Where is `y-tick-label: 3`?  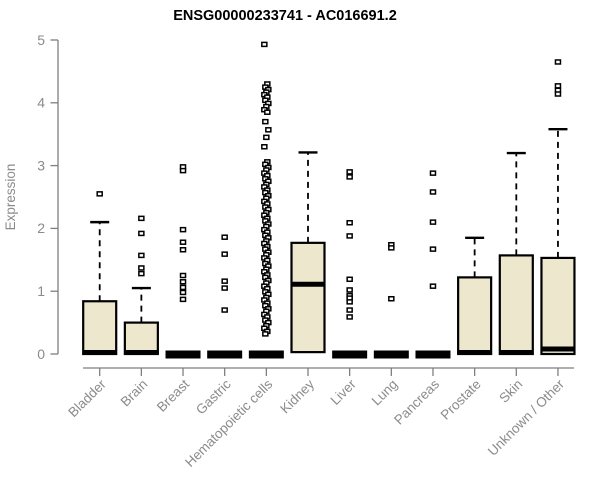
y-tick-label: 3 is located at coordinates (41, 165).